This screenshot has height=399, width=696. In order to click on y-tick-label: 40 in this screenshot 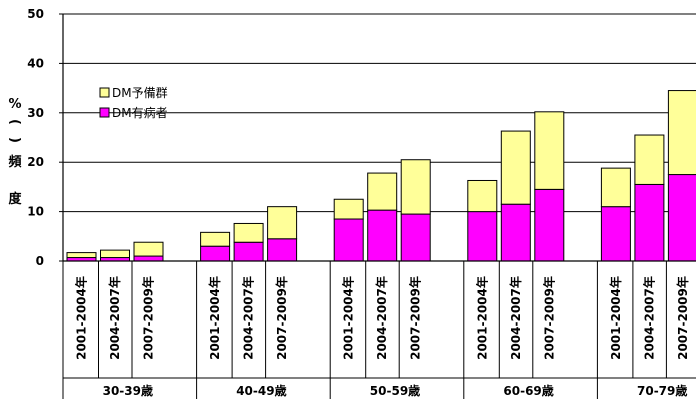, I will do `click(35, 63)`.